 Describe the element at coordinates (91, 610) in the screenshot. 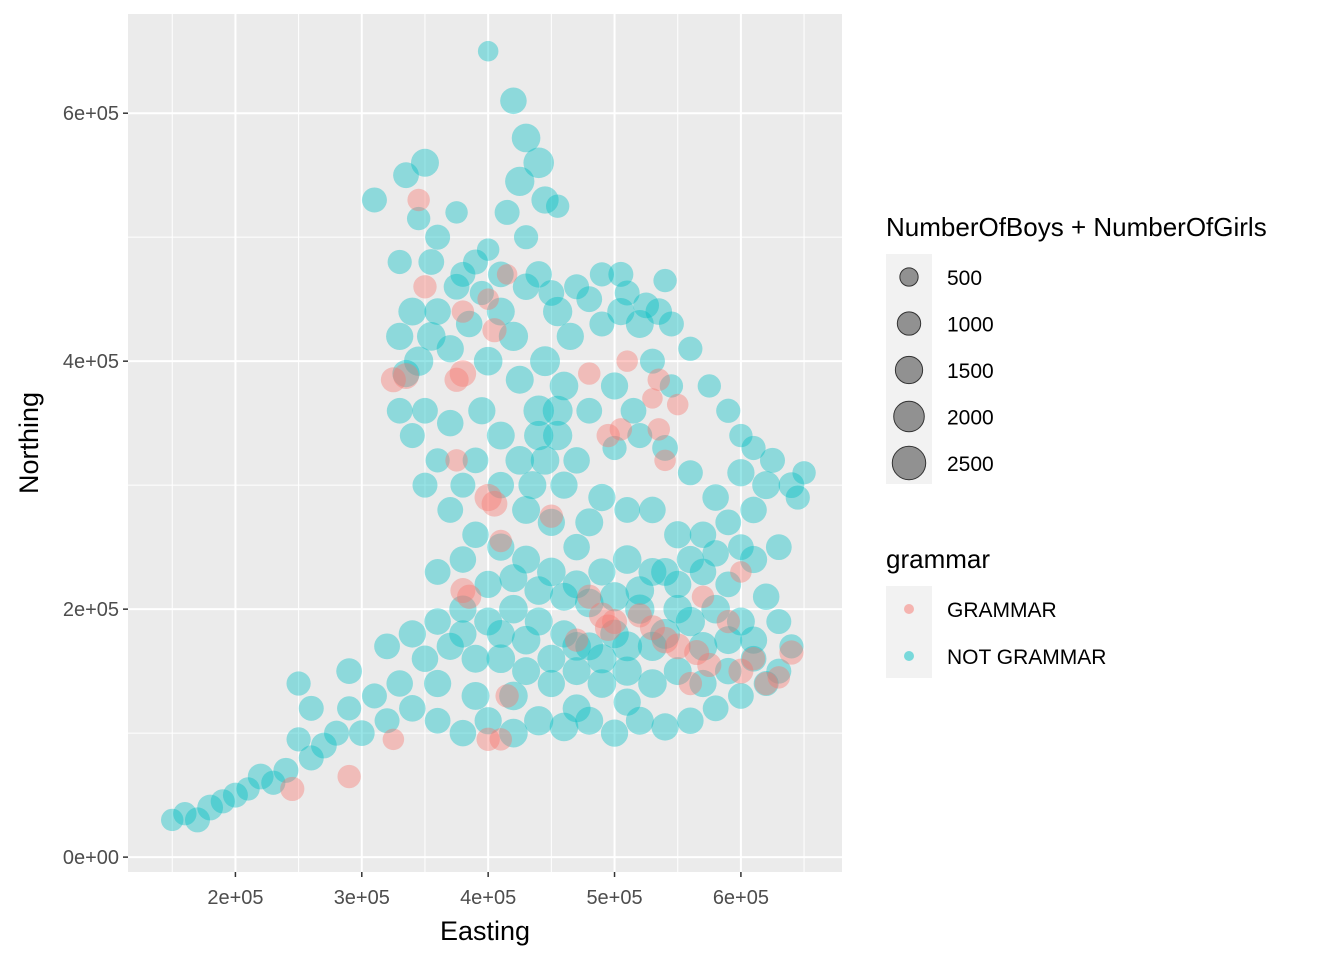

I see `y-tick-label: 2e+05` at that location.